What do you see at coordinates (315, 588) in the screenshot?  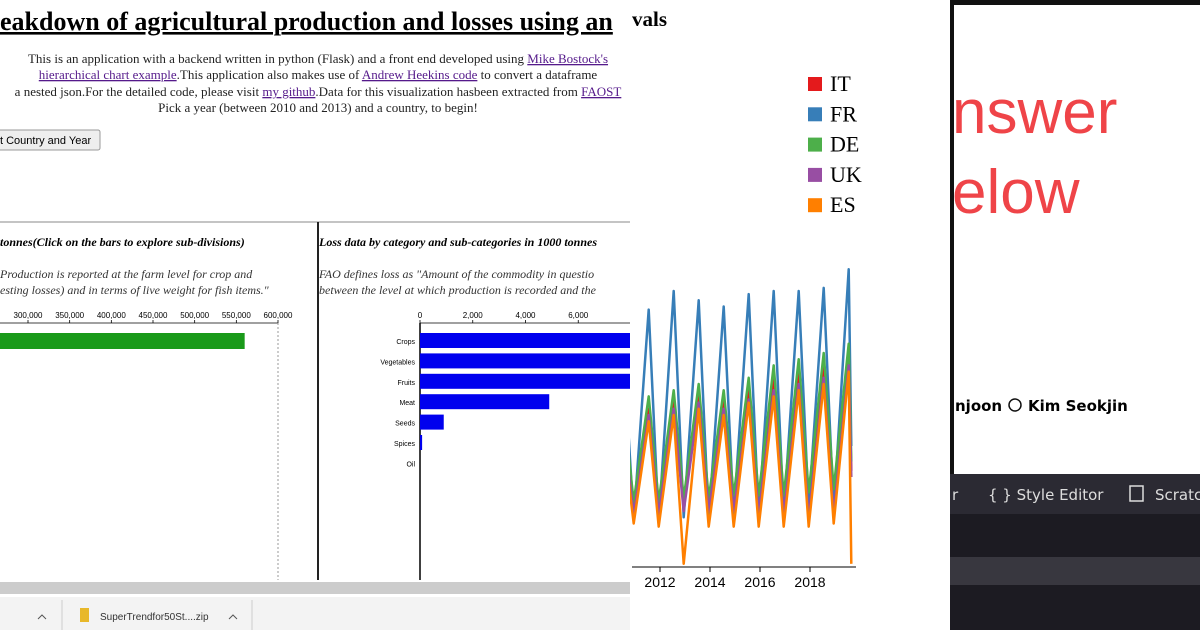 I see `scrollbar` at bounding box center [315, 588].